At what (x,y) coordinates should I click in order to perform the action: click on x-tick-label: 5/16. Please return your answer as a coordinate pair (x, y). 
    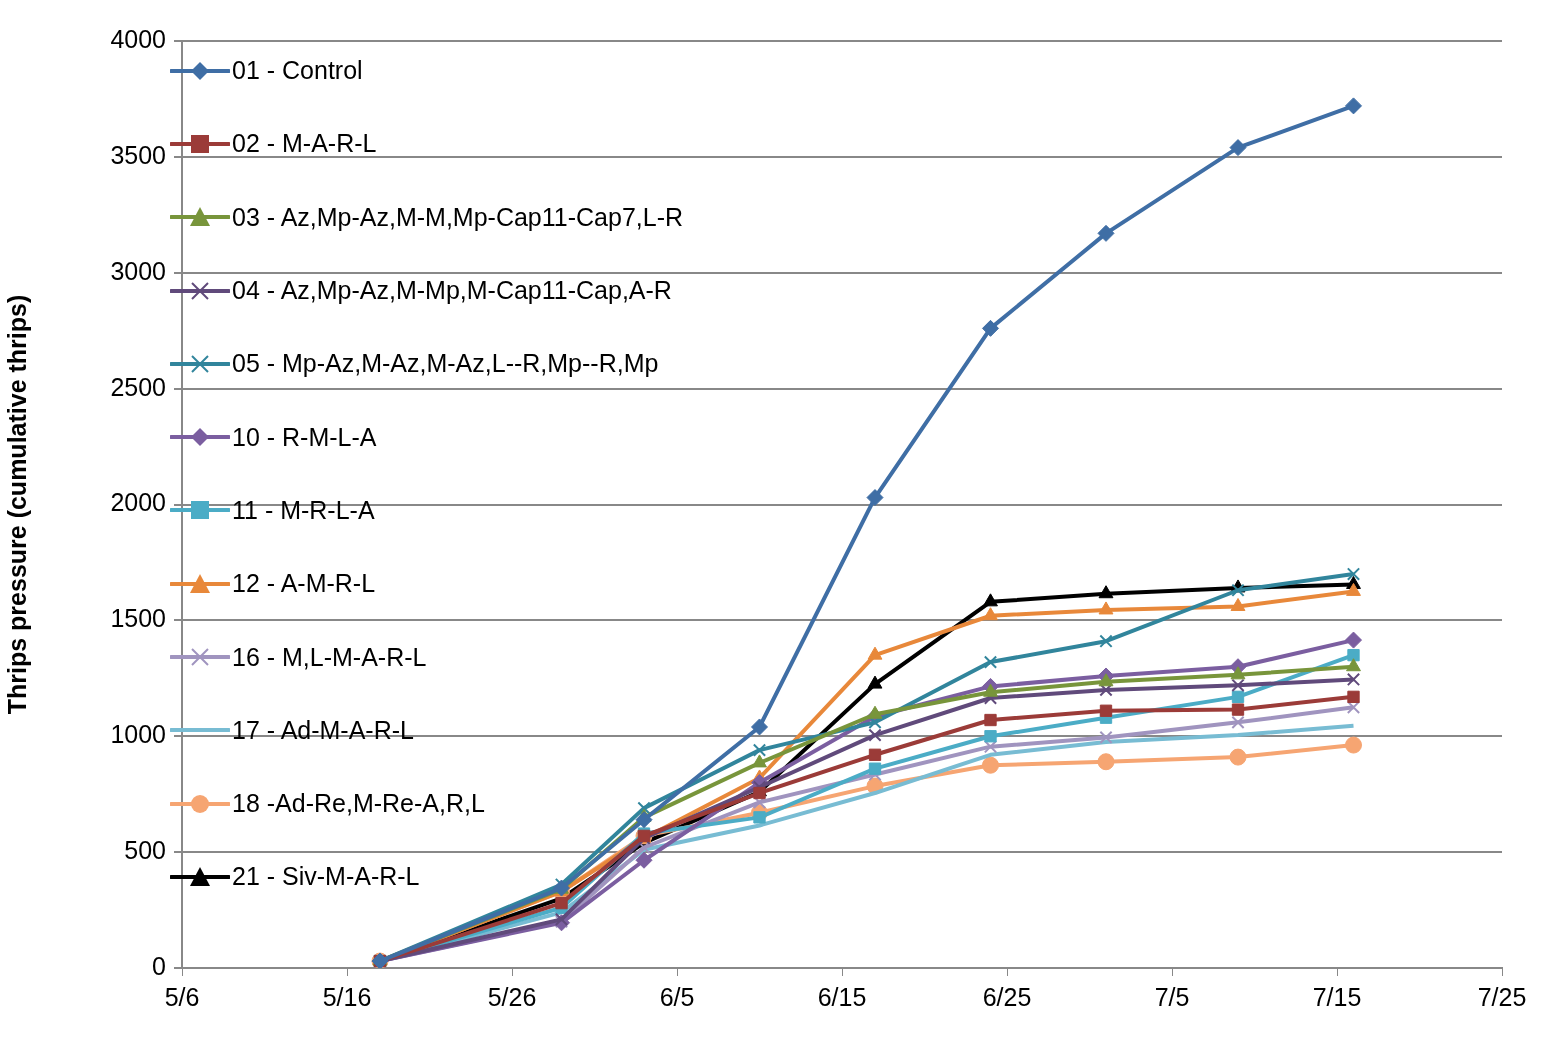
    Looking at the image, I should click on (347, 996).